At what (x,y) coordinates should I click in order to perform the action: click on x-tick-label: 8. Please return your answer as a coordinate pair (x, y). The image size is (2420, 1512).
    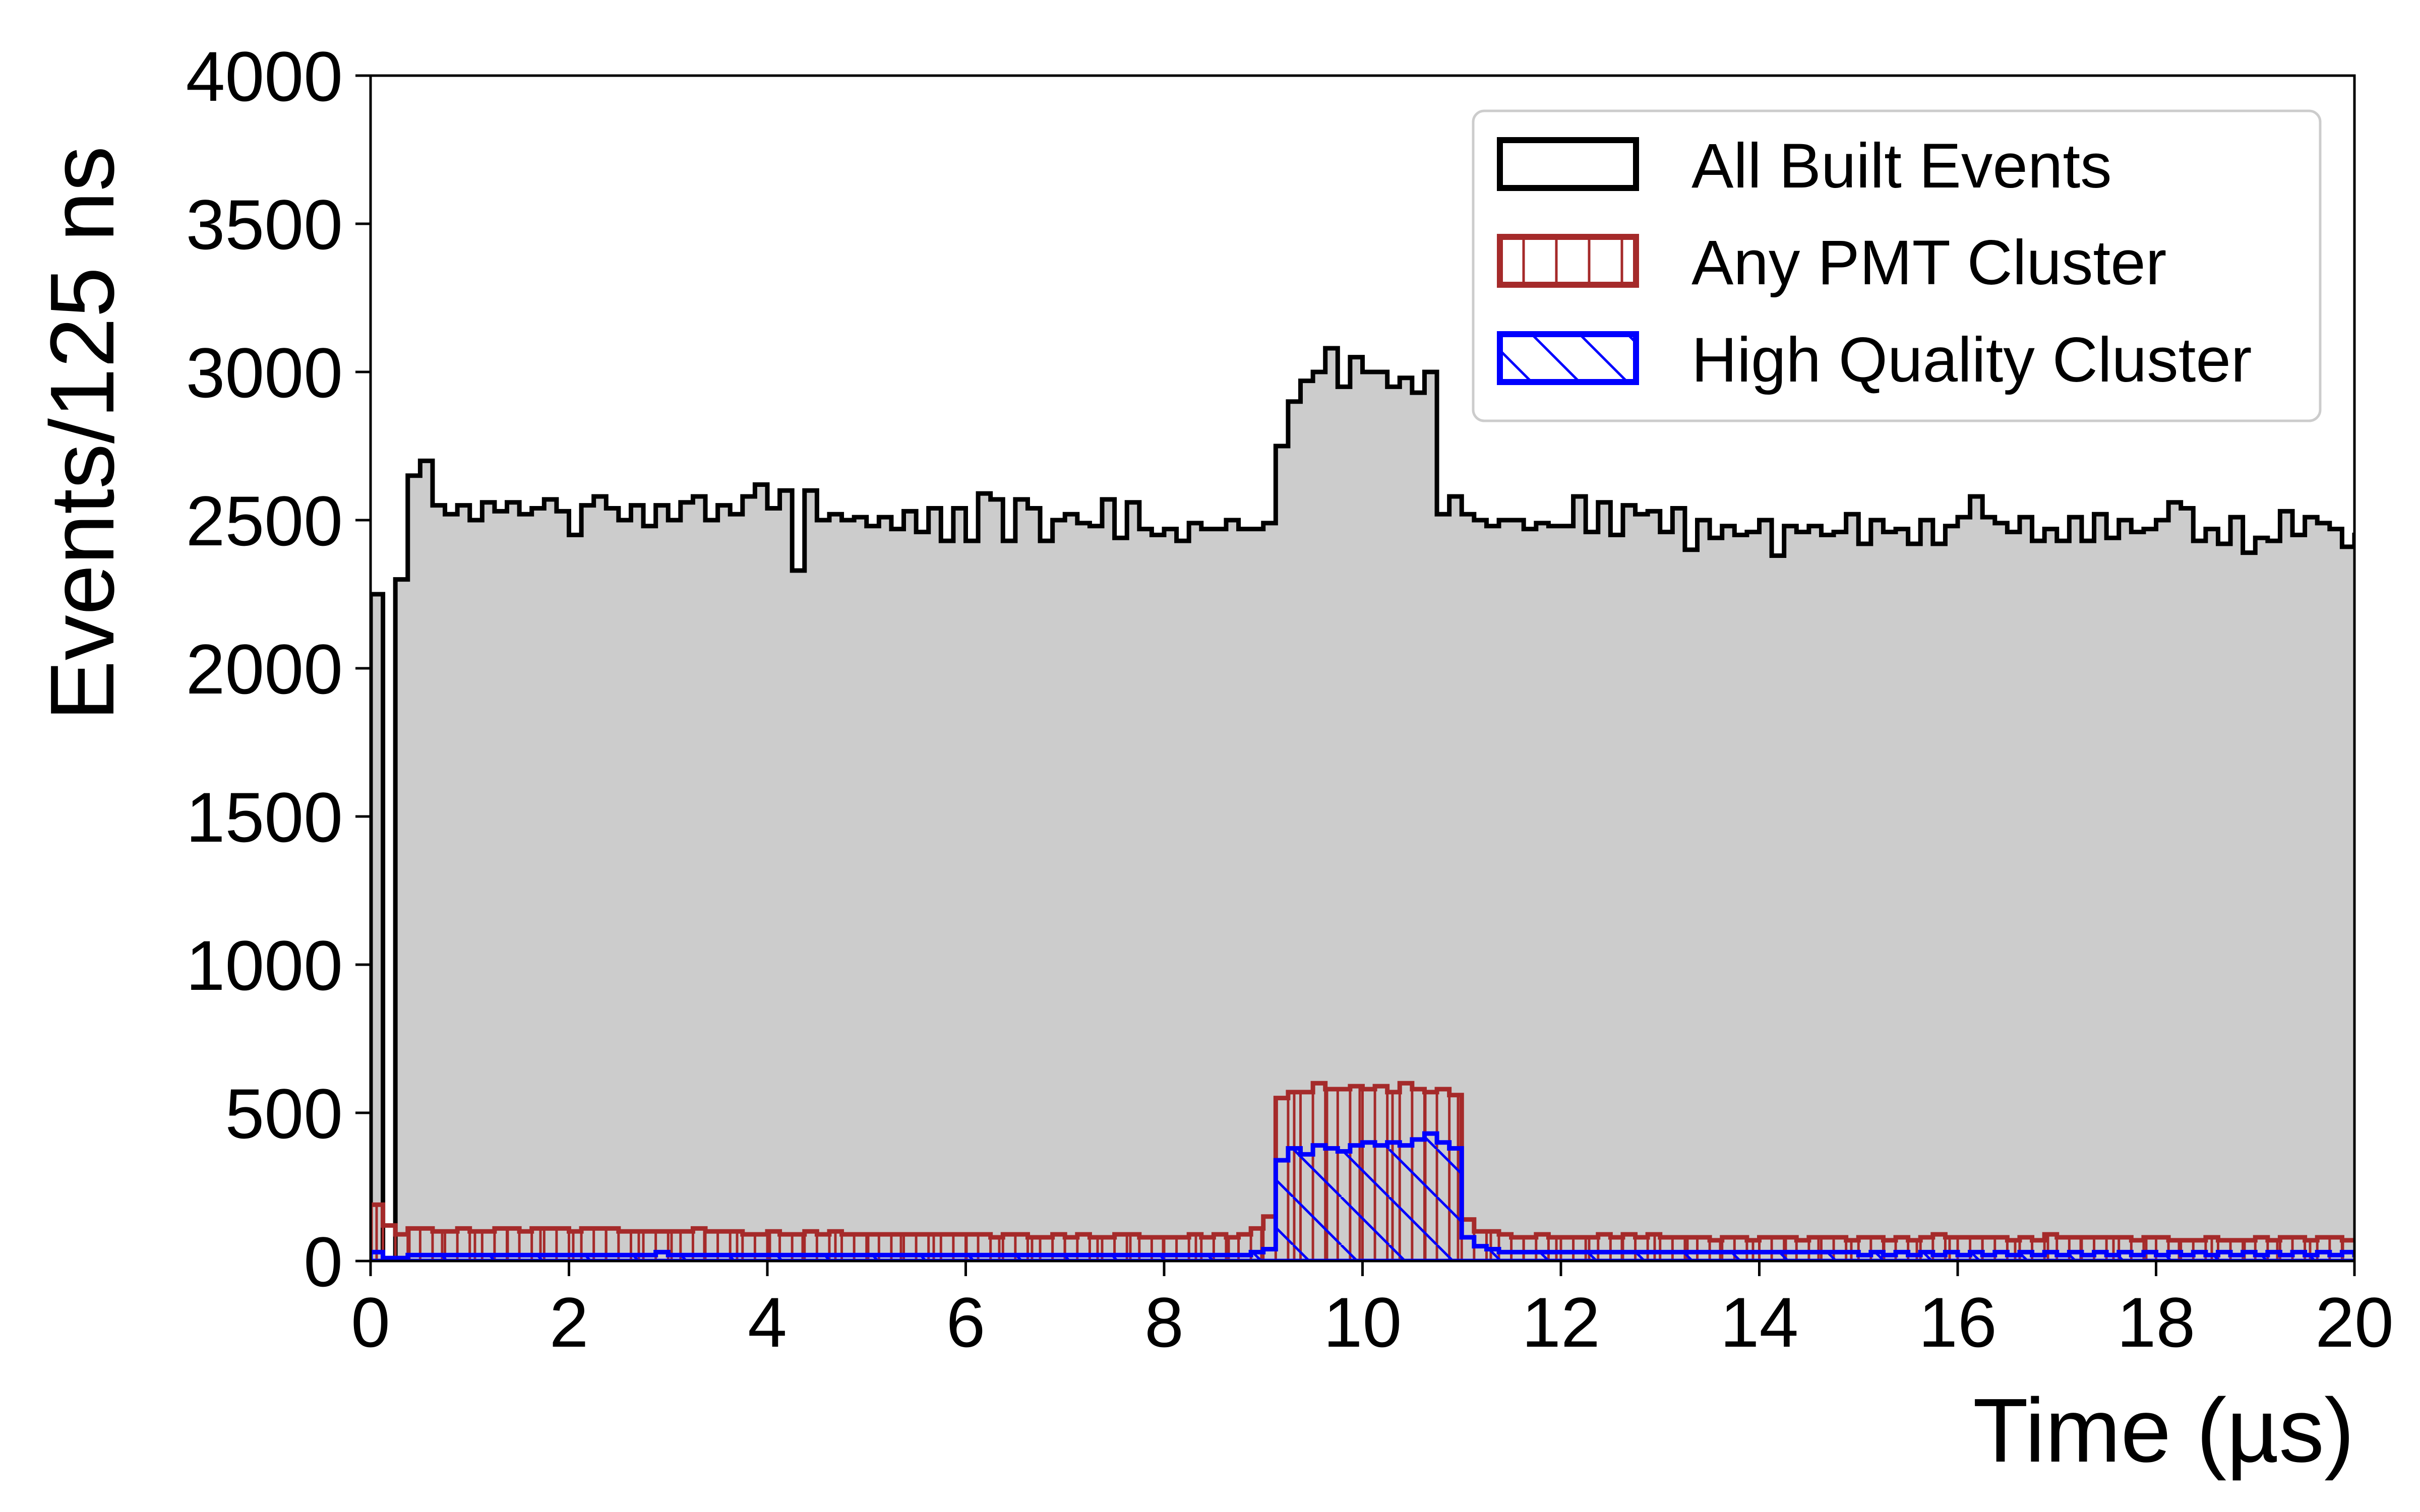
    Looking at the image, I should click on (1164, 1322).